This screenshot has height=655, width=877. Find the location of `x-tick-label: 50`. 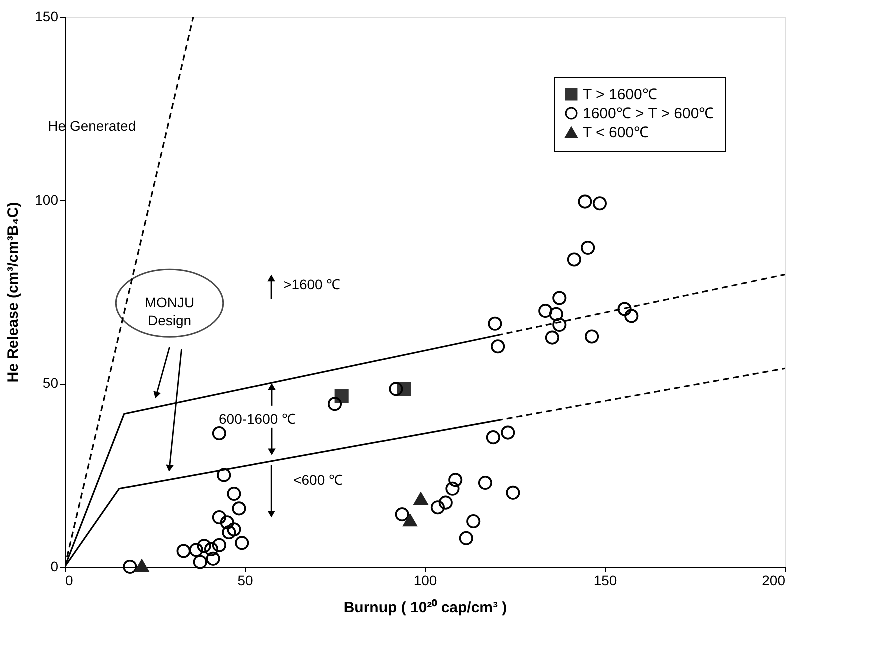

x-tick-label: 50 is located at coordinates (246, 580).